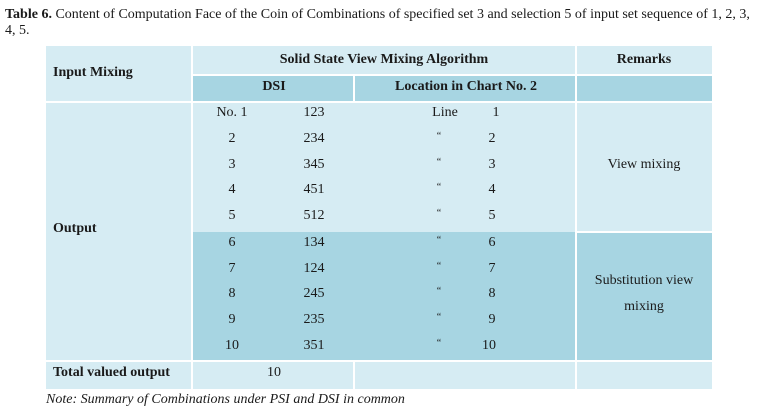  Describe the element at coordinates (492, 138) in the screenshot. I see `row-line: 2` at that location.